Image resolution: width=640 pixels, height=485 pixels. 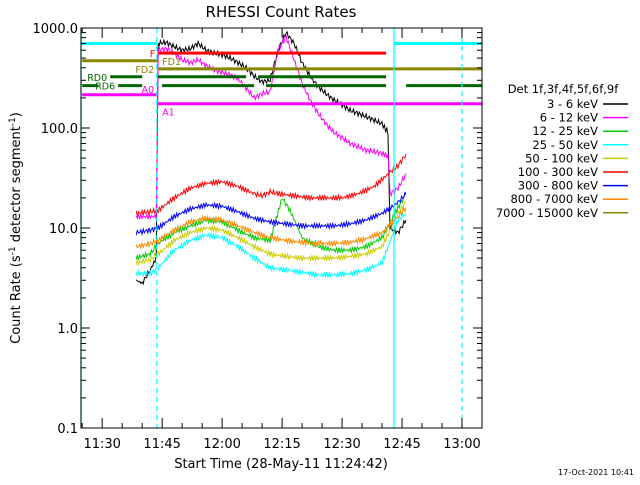 I want to click on x-tick-label-7: 13:00, so click(x=461, y=444).